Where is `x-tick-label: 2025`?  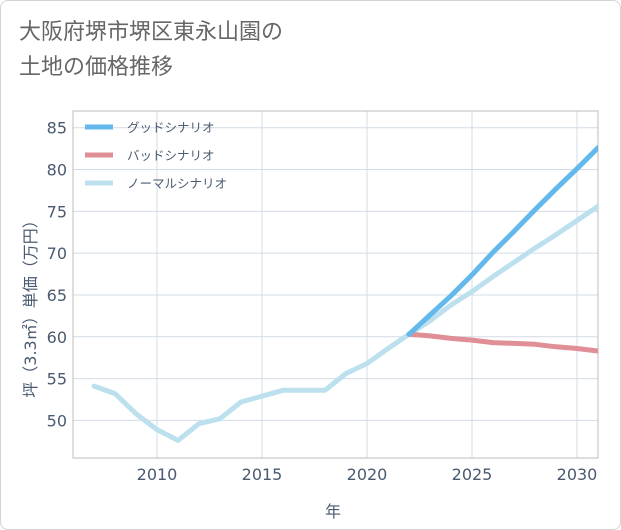 x-tick-label: 2025 is located at coordinates (472, 474).